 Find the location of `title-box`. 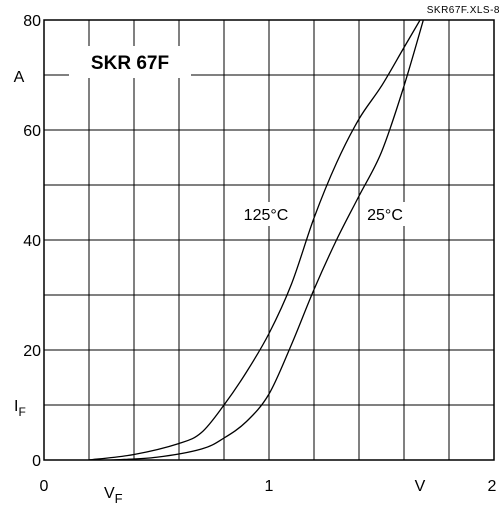

title-box is located at coordinates (130, 62).